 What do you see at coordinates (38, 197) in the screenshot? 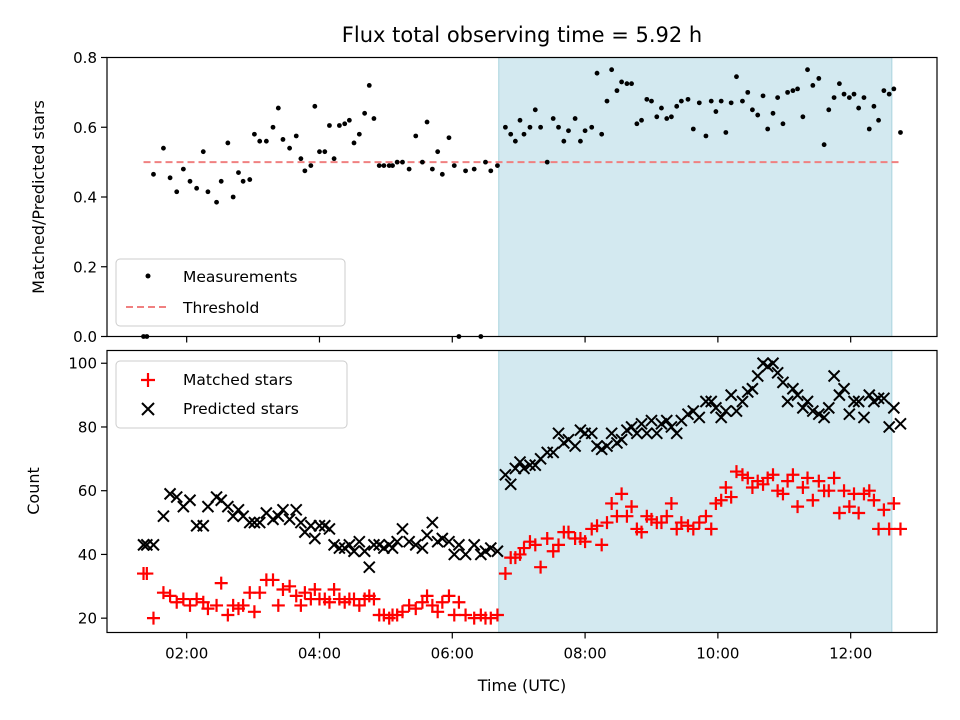
I see `top-y-axis-label: Matched/Predicted stars` at bounding box center [38, 197].